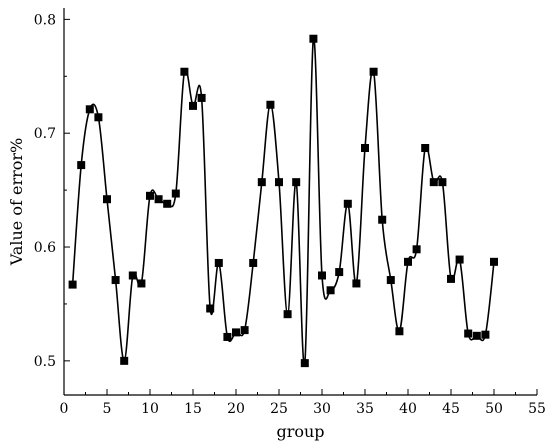  What do you see at coordinates (322, 409) in the screenshot?
I see `x-tick-label: 30` at bounding box center [322, 409].